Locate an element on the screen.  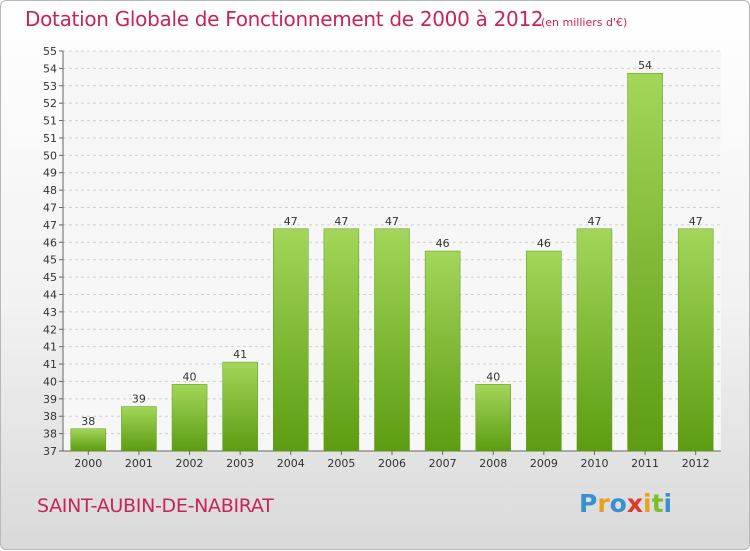
bar-2001 is located at coordinates (139, 429).